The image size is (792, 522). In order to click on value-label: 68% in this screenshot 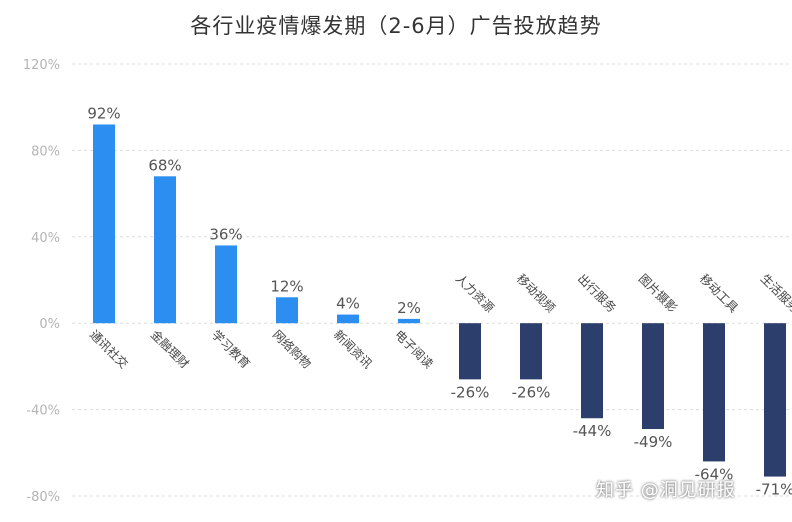, I will do `click(164, 165)`.